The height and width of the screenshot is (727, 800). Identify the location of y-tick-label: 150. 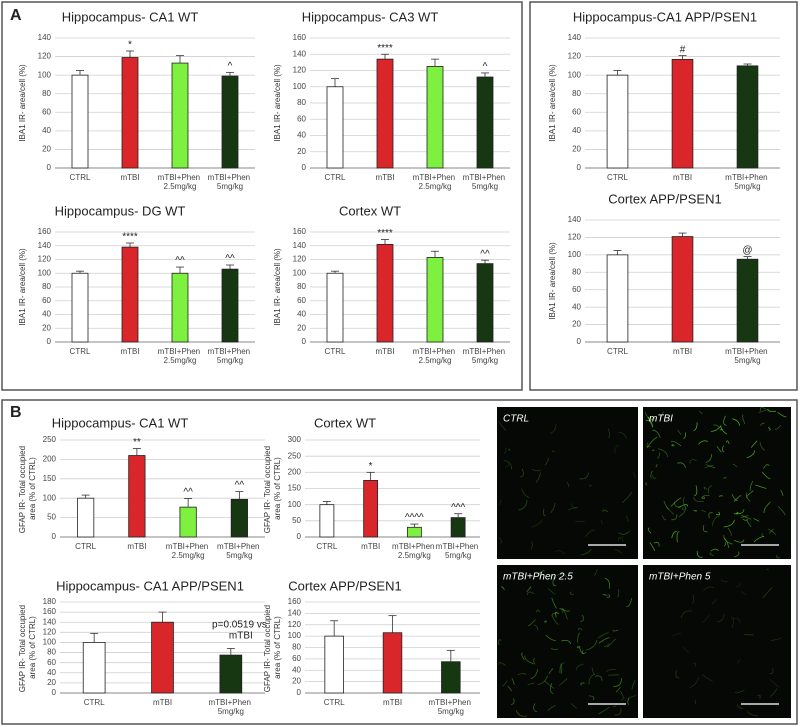
(50, 478).